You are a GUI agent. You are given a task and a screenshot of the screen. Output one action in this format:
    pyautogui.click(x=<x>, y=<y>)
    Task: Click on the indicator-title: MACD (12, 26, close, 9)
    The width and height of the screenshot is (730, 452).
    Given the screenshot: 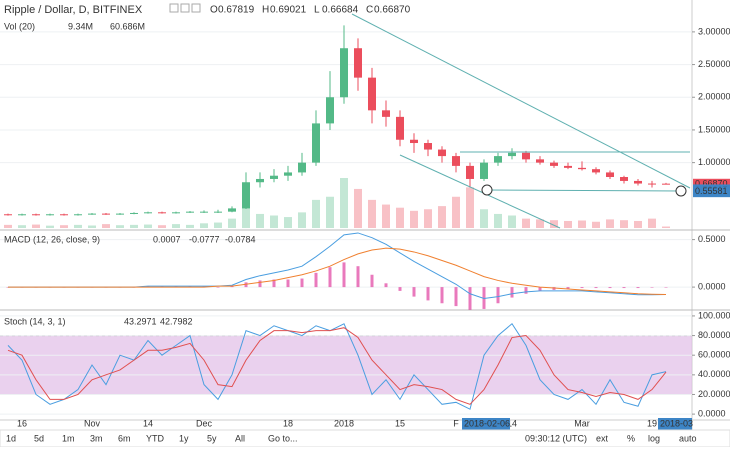 What is the action you would take?
    pyautogui.click(x=52, y=239)
    